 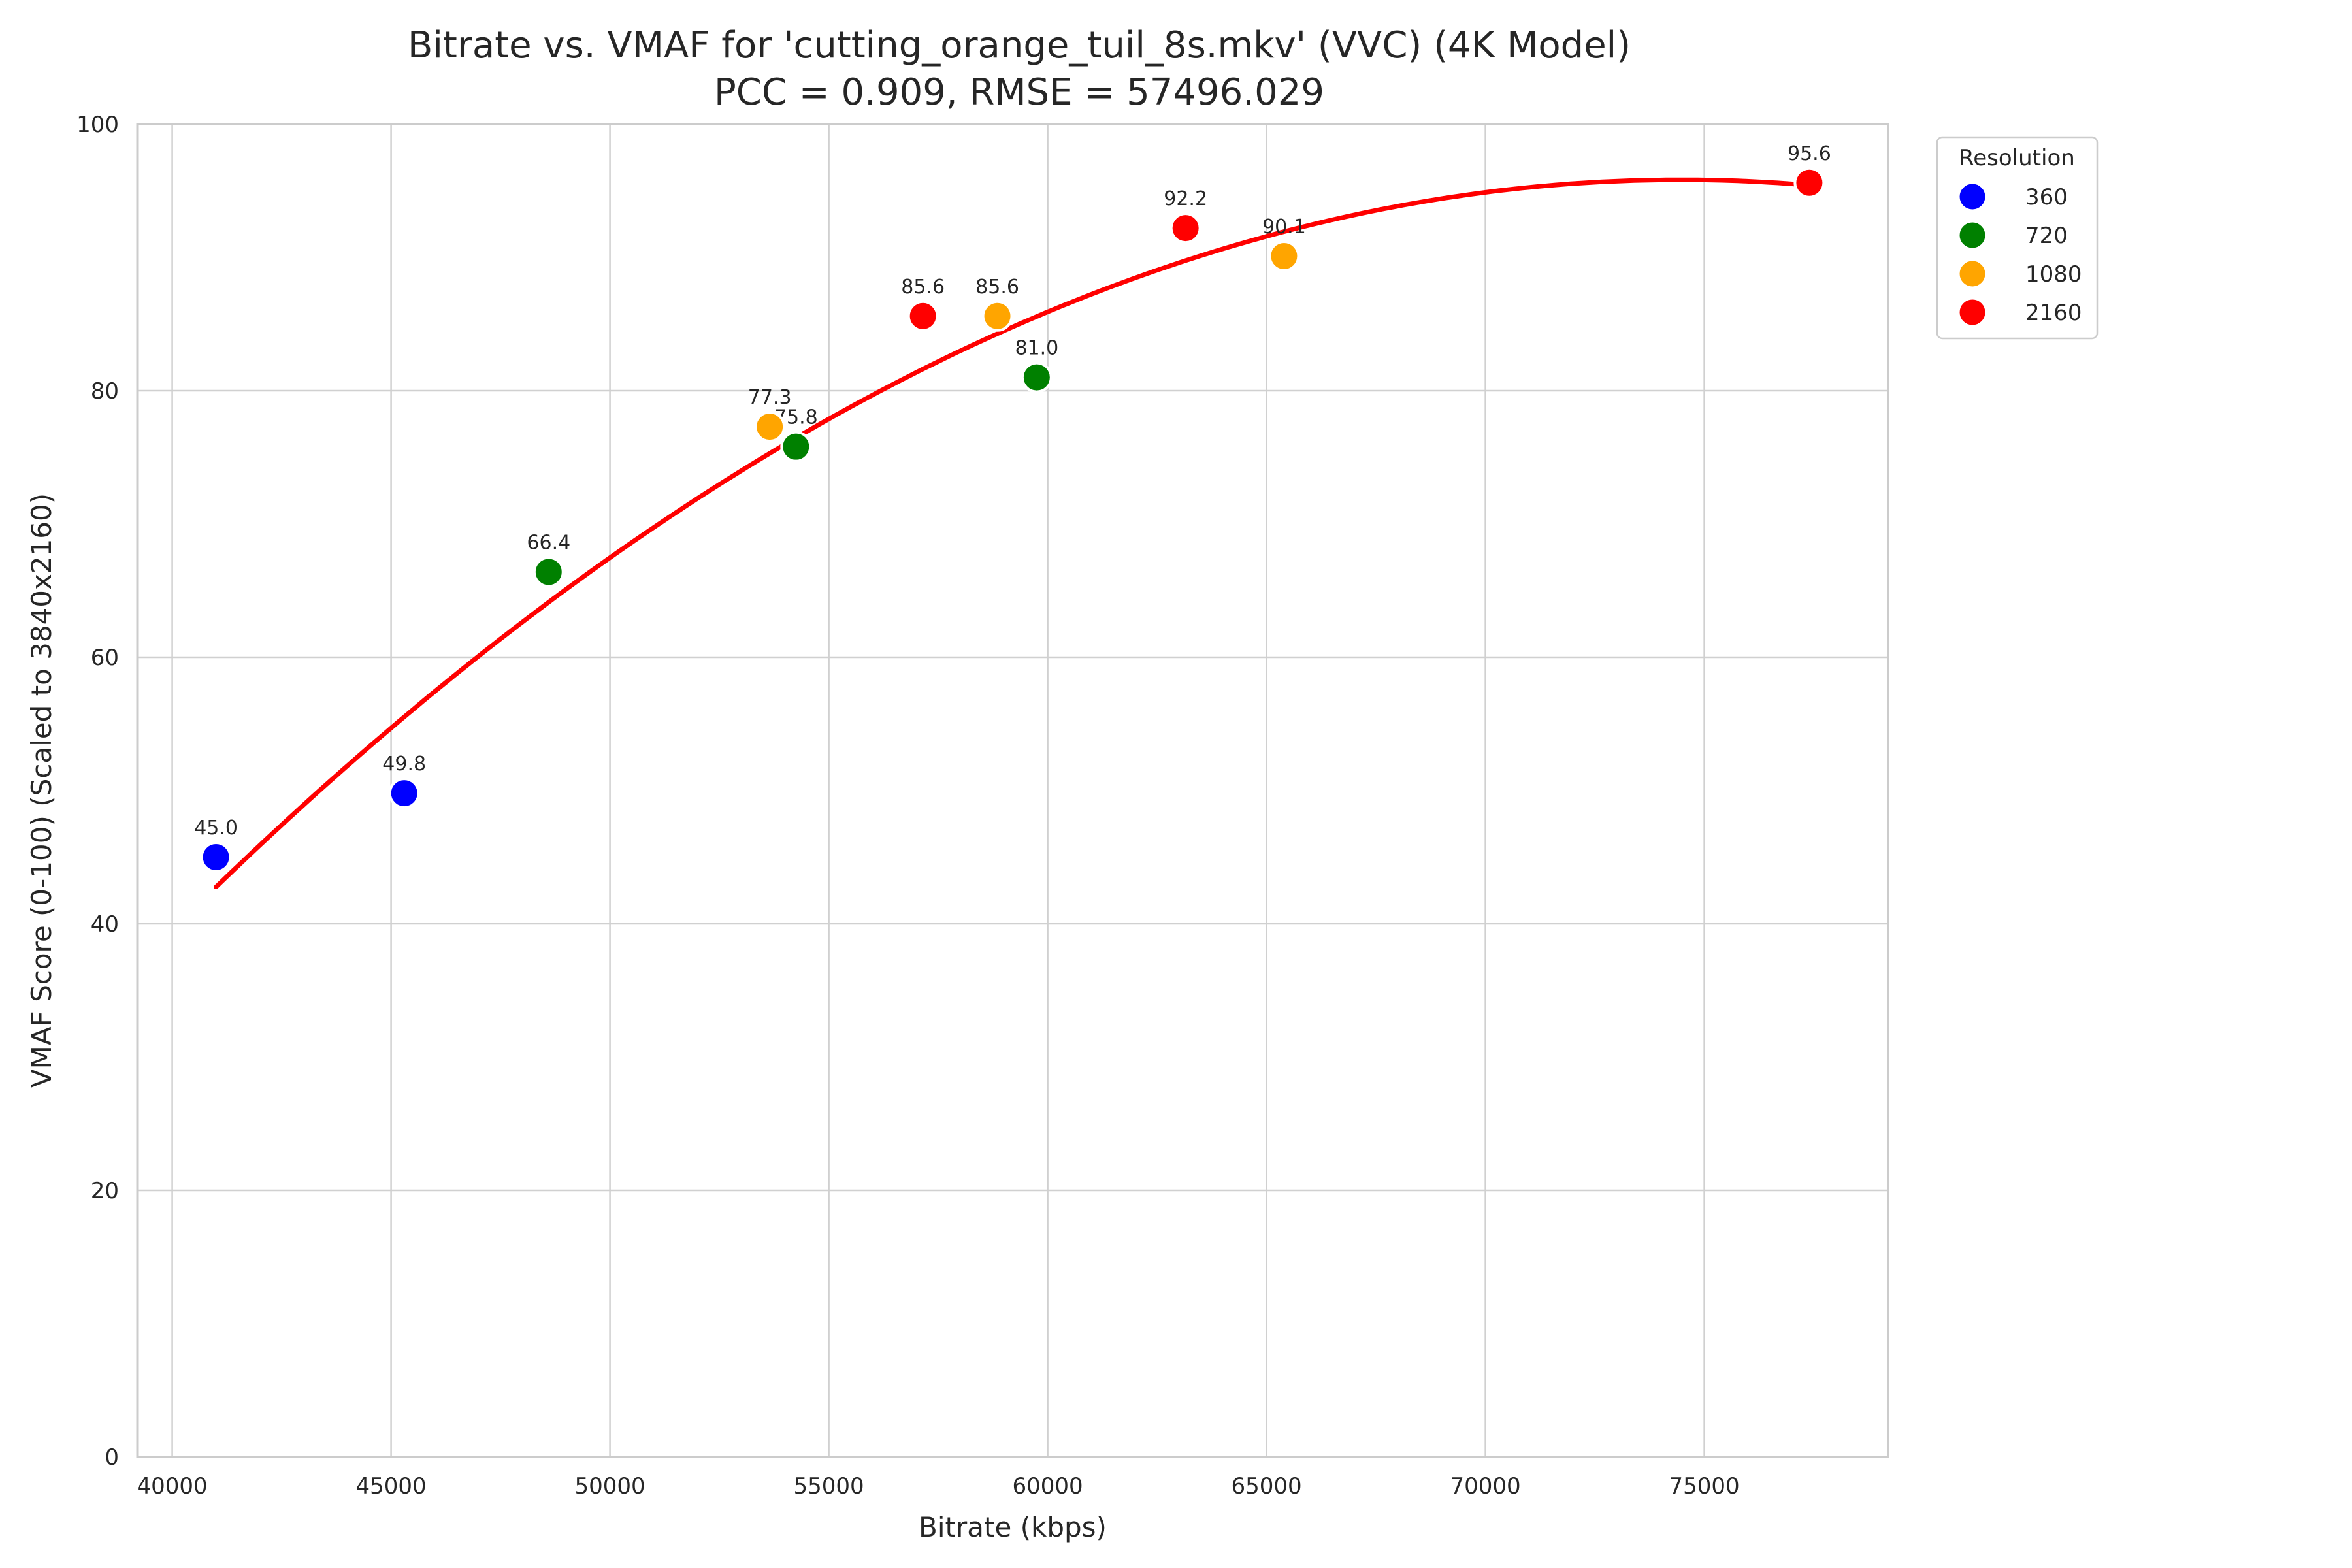 What do you see at coordinates (2019, 254) in the screenshot?
I see `legend-entries: 360 720 1080 2160` at bounding box center [2019, 254].